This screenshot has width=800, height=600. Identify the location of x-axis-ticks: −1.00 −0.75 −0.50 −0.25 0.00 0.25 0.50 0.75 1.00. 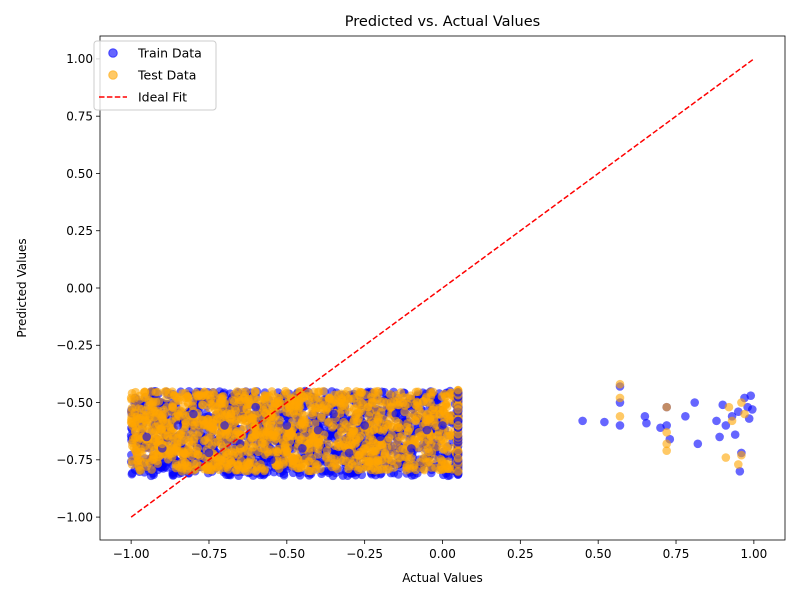
(440, 550).